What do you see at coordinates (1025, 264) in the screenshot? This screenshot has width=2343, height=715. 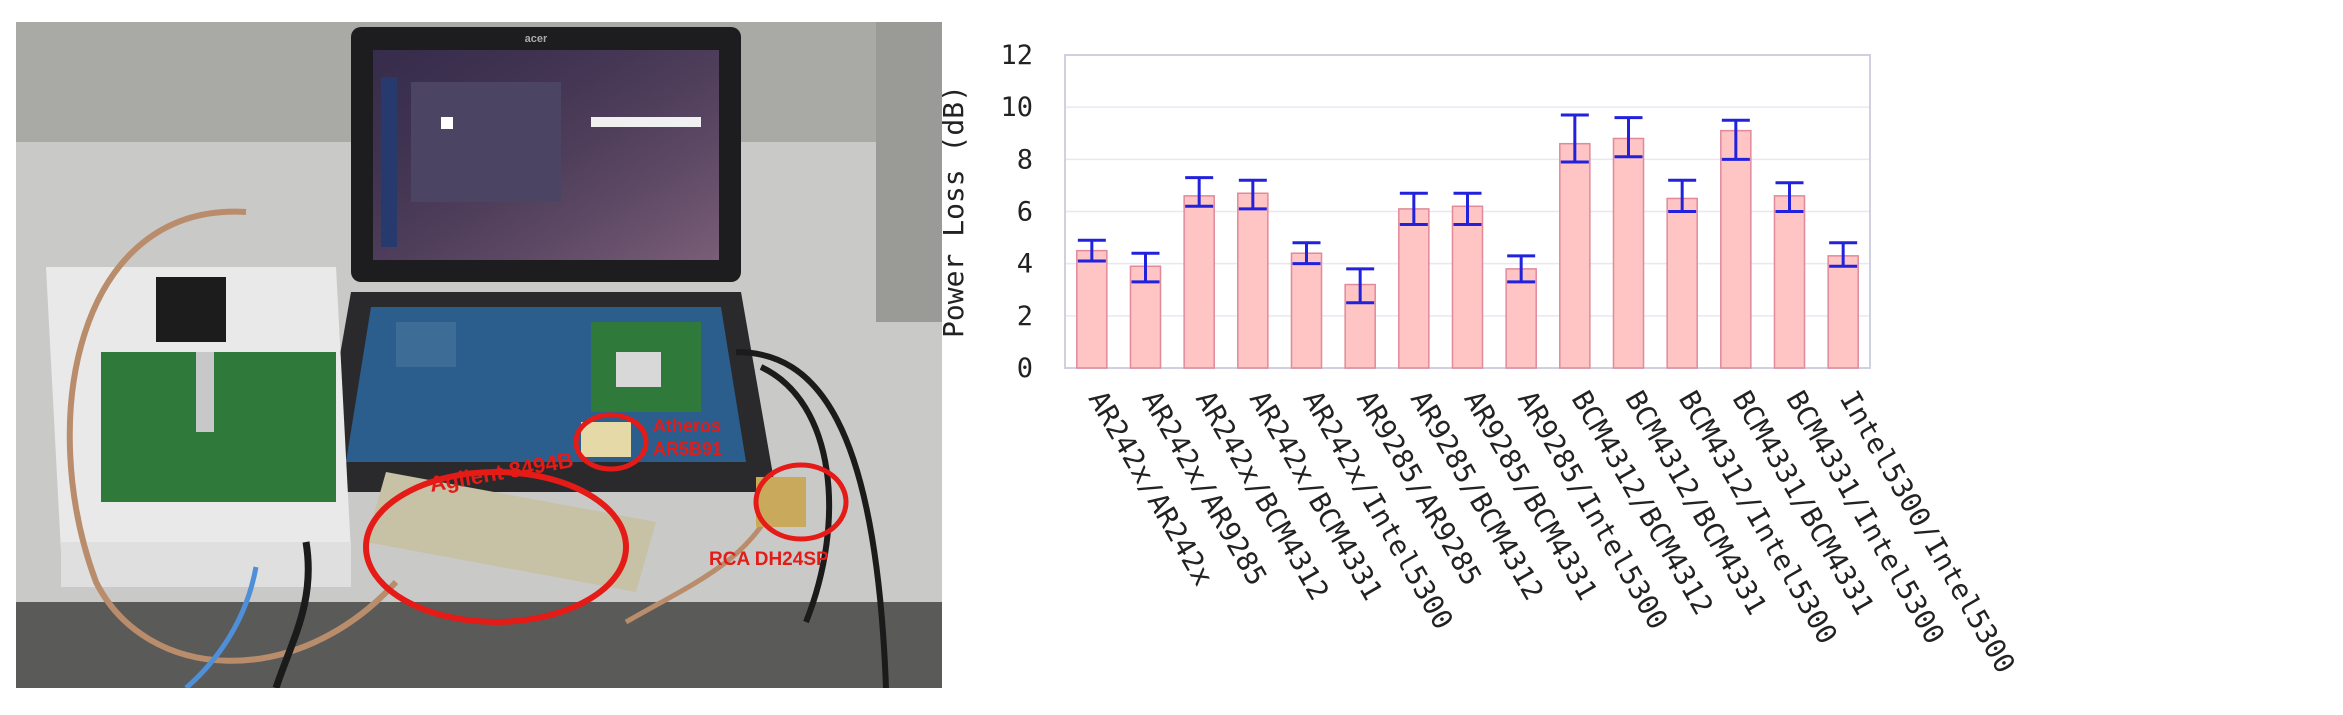 I see `y-tick-label-4: 4` at bounding box center [1025, 264].